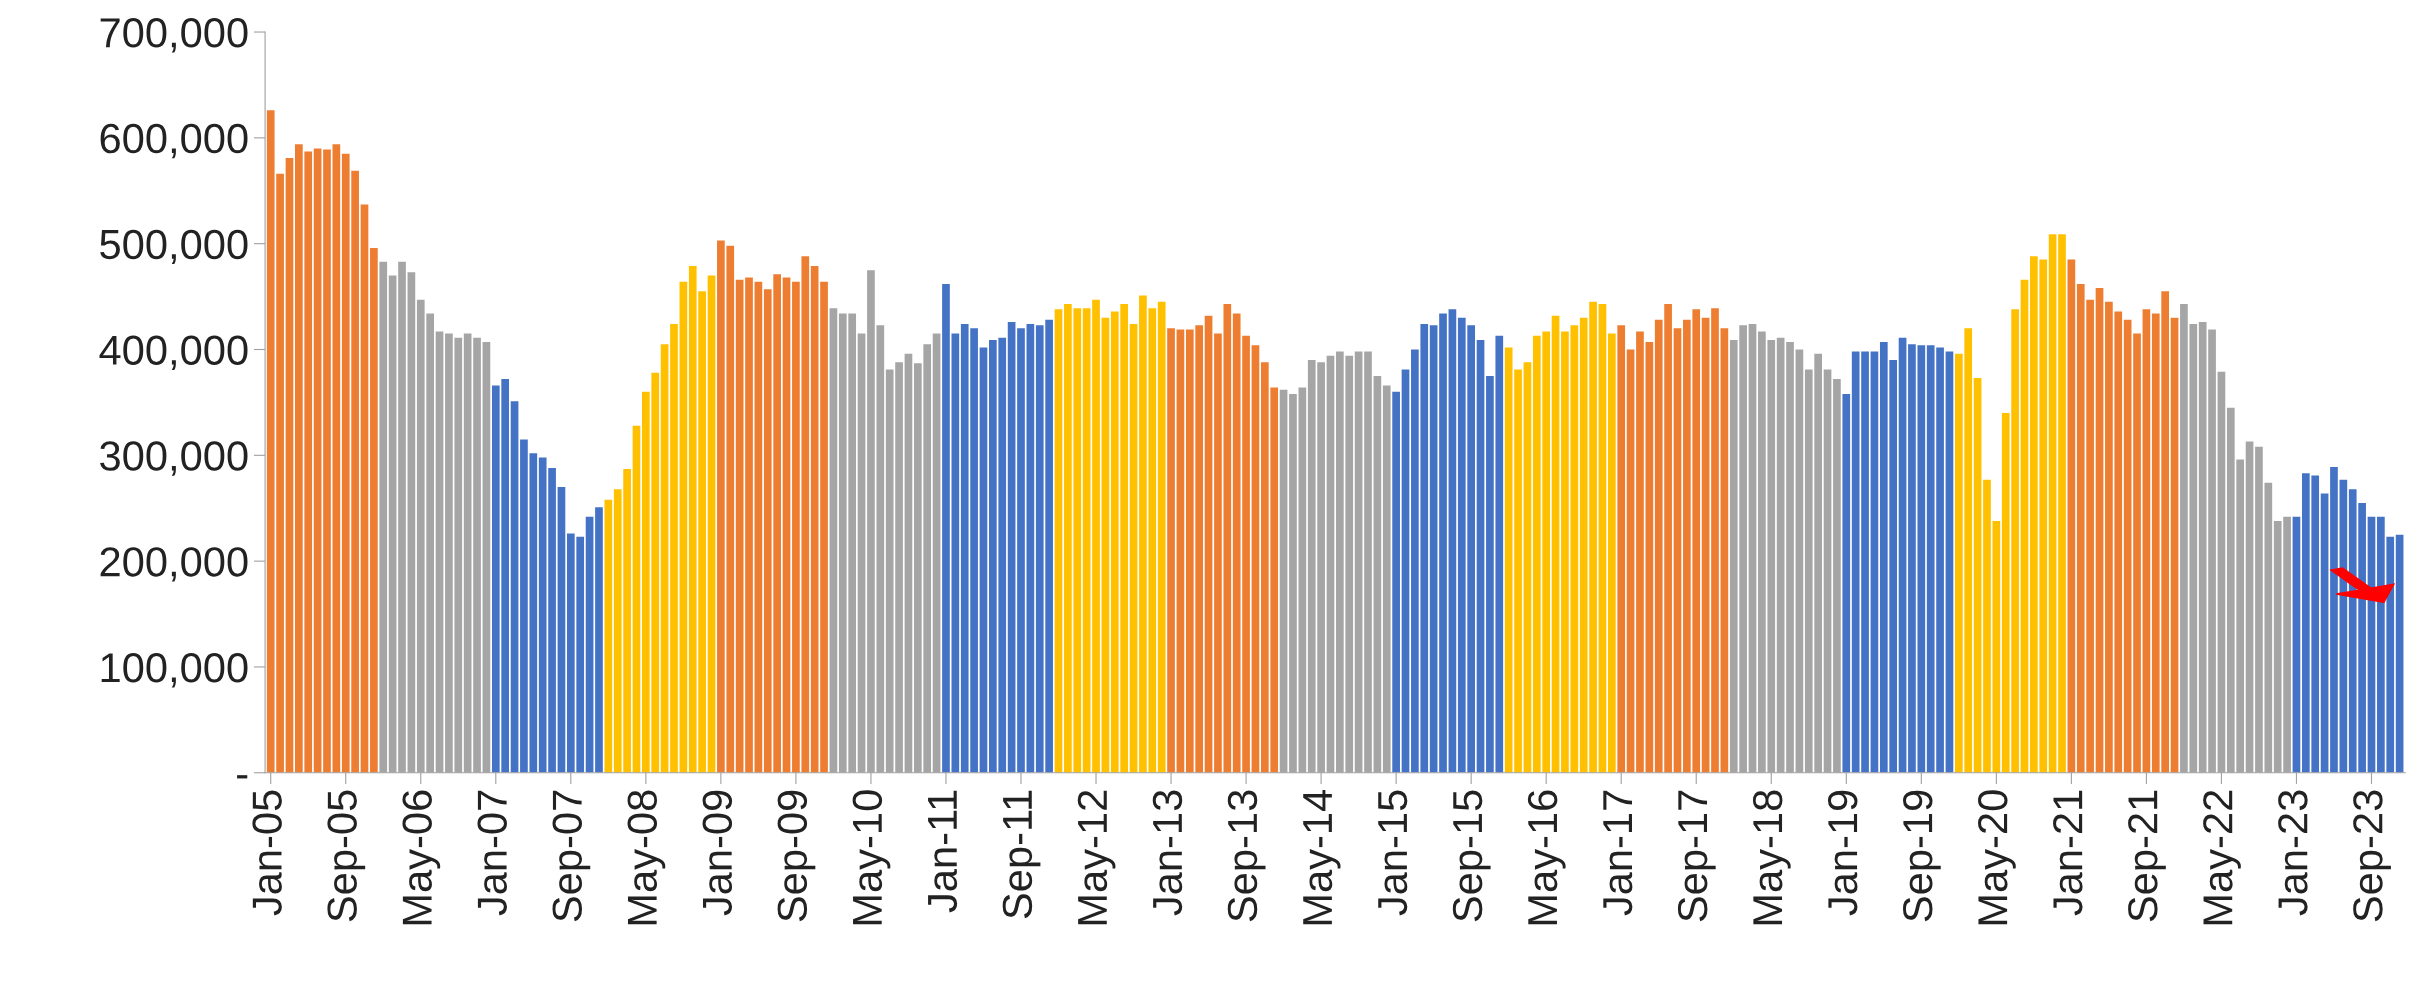 Image resolution: width=2432 pixels, height=1001 pixels. Describe the element at coordinates (646, 857) in the screenshot. I see `x-tick-label: May-08` at that location.